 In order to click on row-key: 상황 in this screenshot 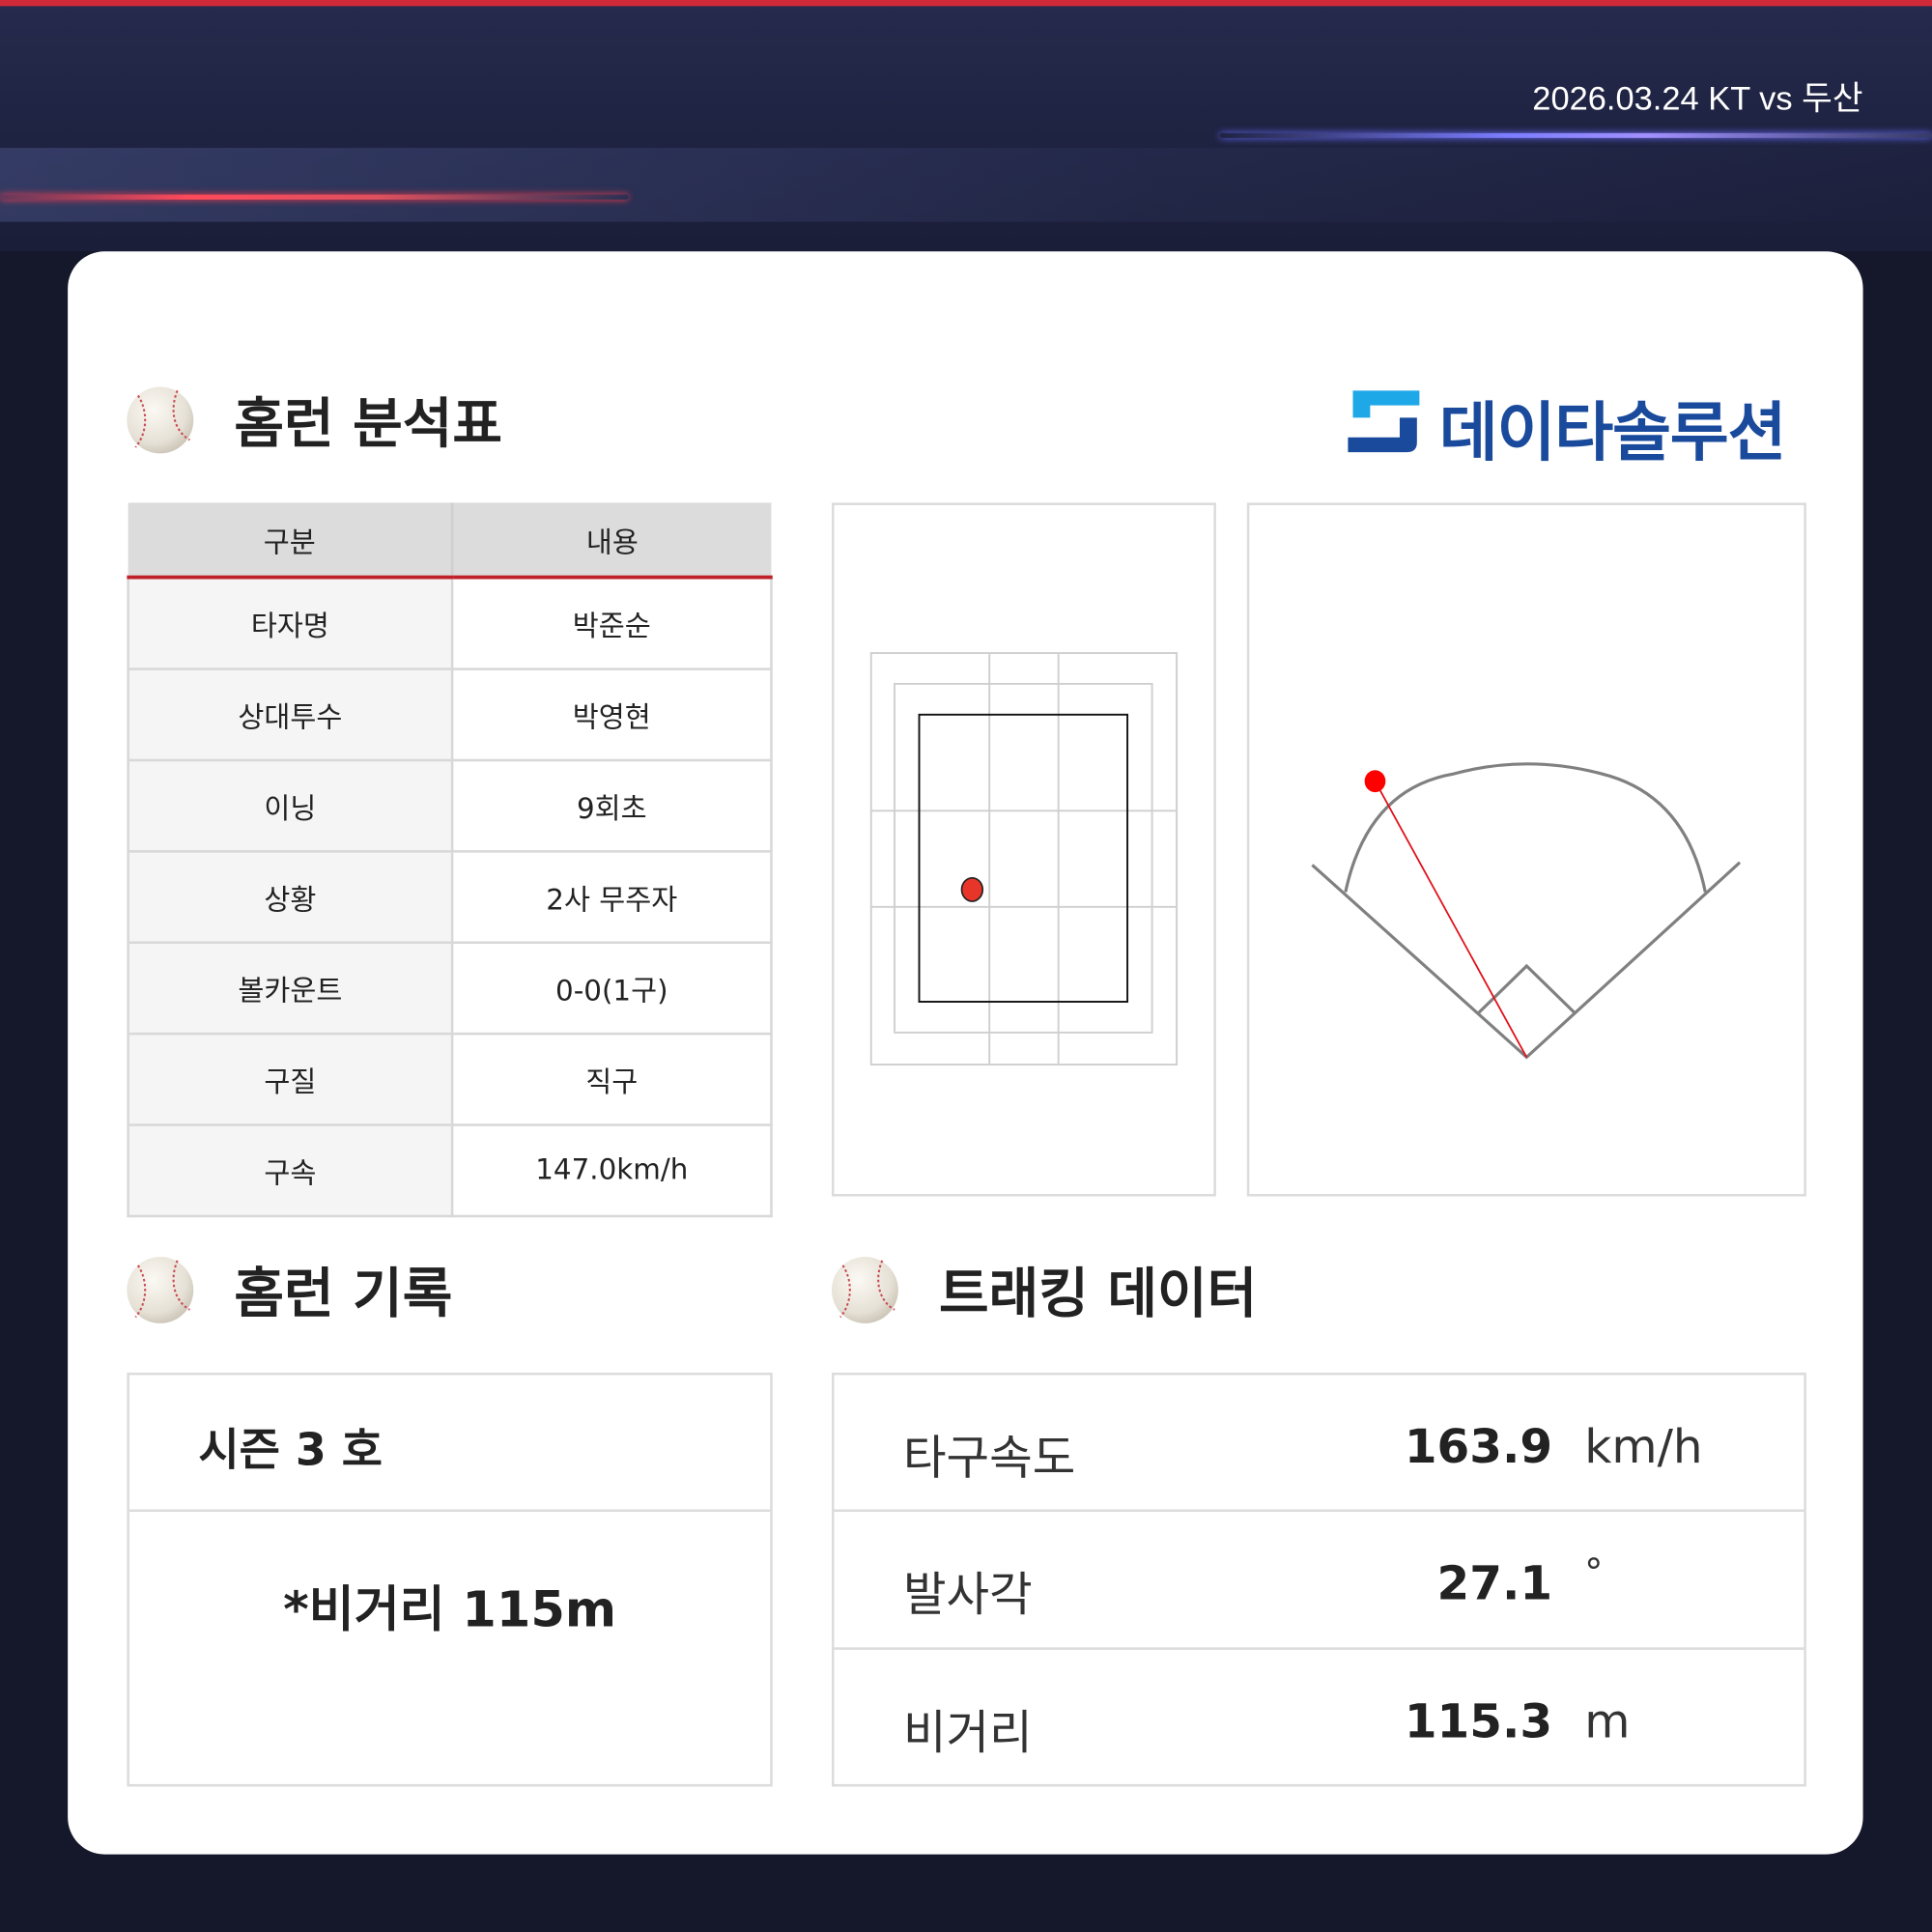, I will do `click(290, 897)`.